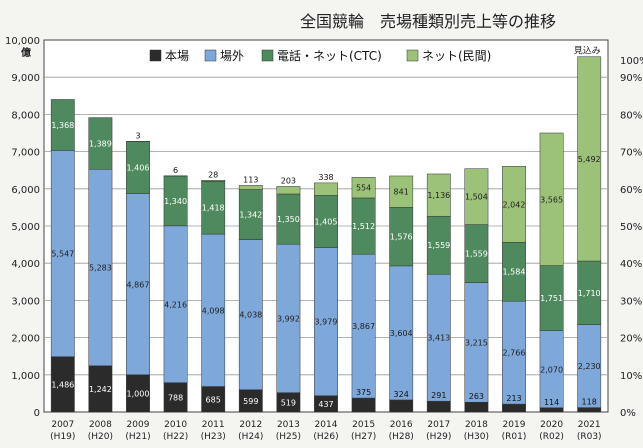 This screenshot has width=643, height=448. Describe the element at coordinates (631, 190) in the screenshot. I see `y2-tick-label: 60%` at that location.